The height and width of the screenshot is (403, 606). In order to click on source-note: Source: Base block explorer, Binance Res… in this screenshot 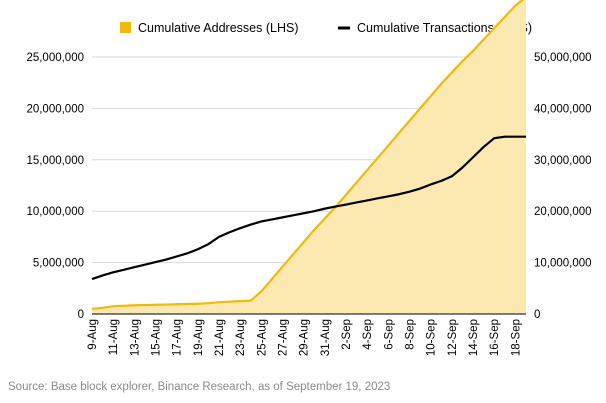, I will do `click(199, 387)`.